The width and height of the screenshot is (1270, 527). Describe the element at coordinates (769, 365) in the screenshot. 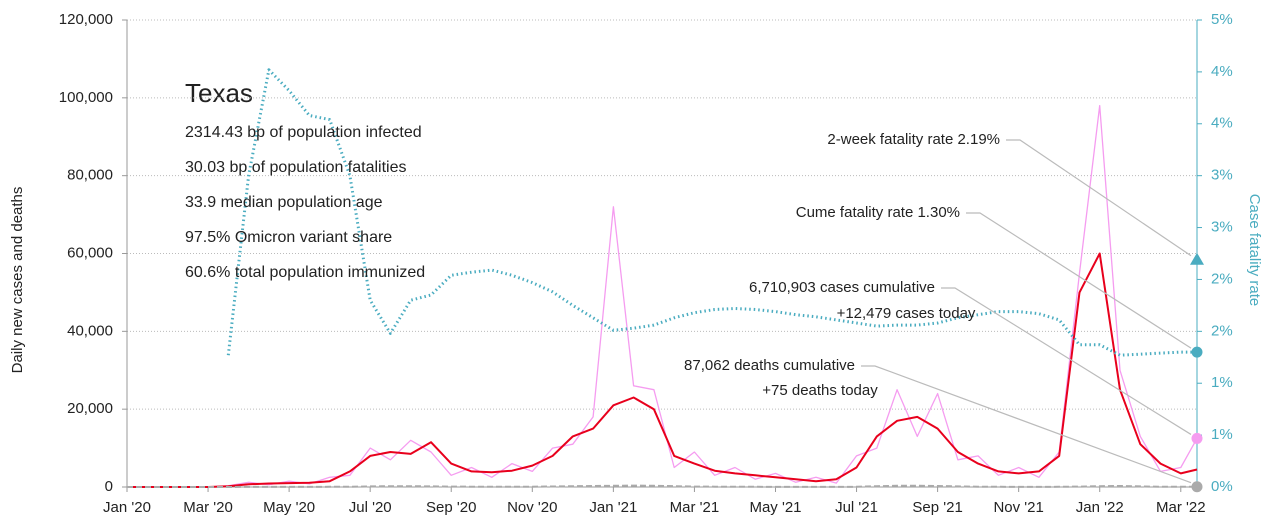

I see `annotation-text: 87,062 deaths cumulative` at that location.